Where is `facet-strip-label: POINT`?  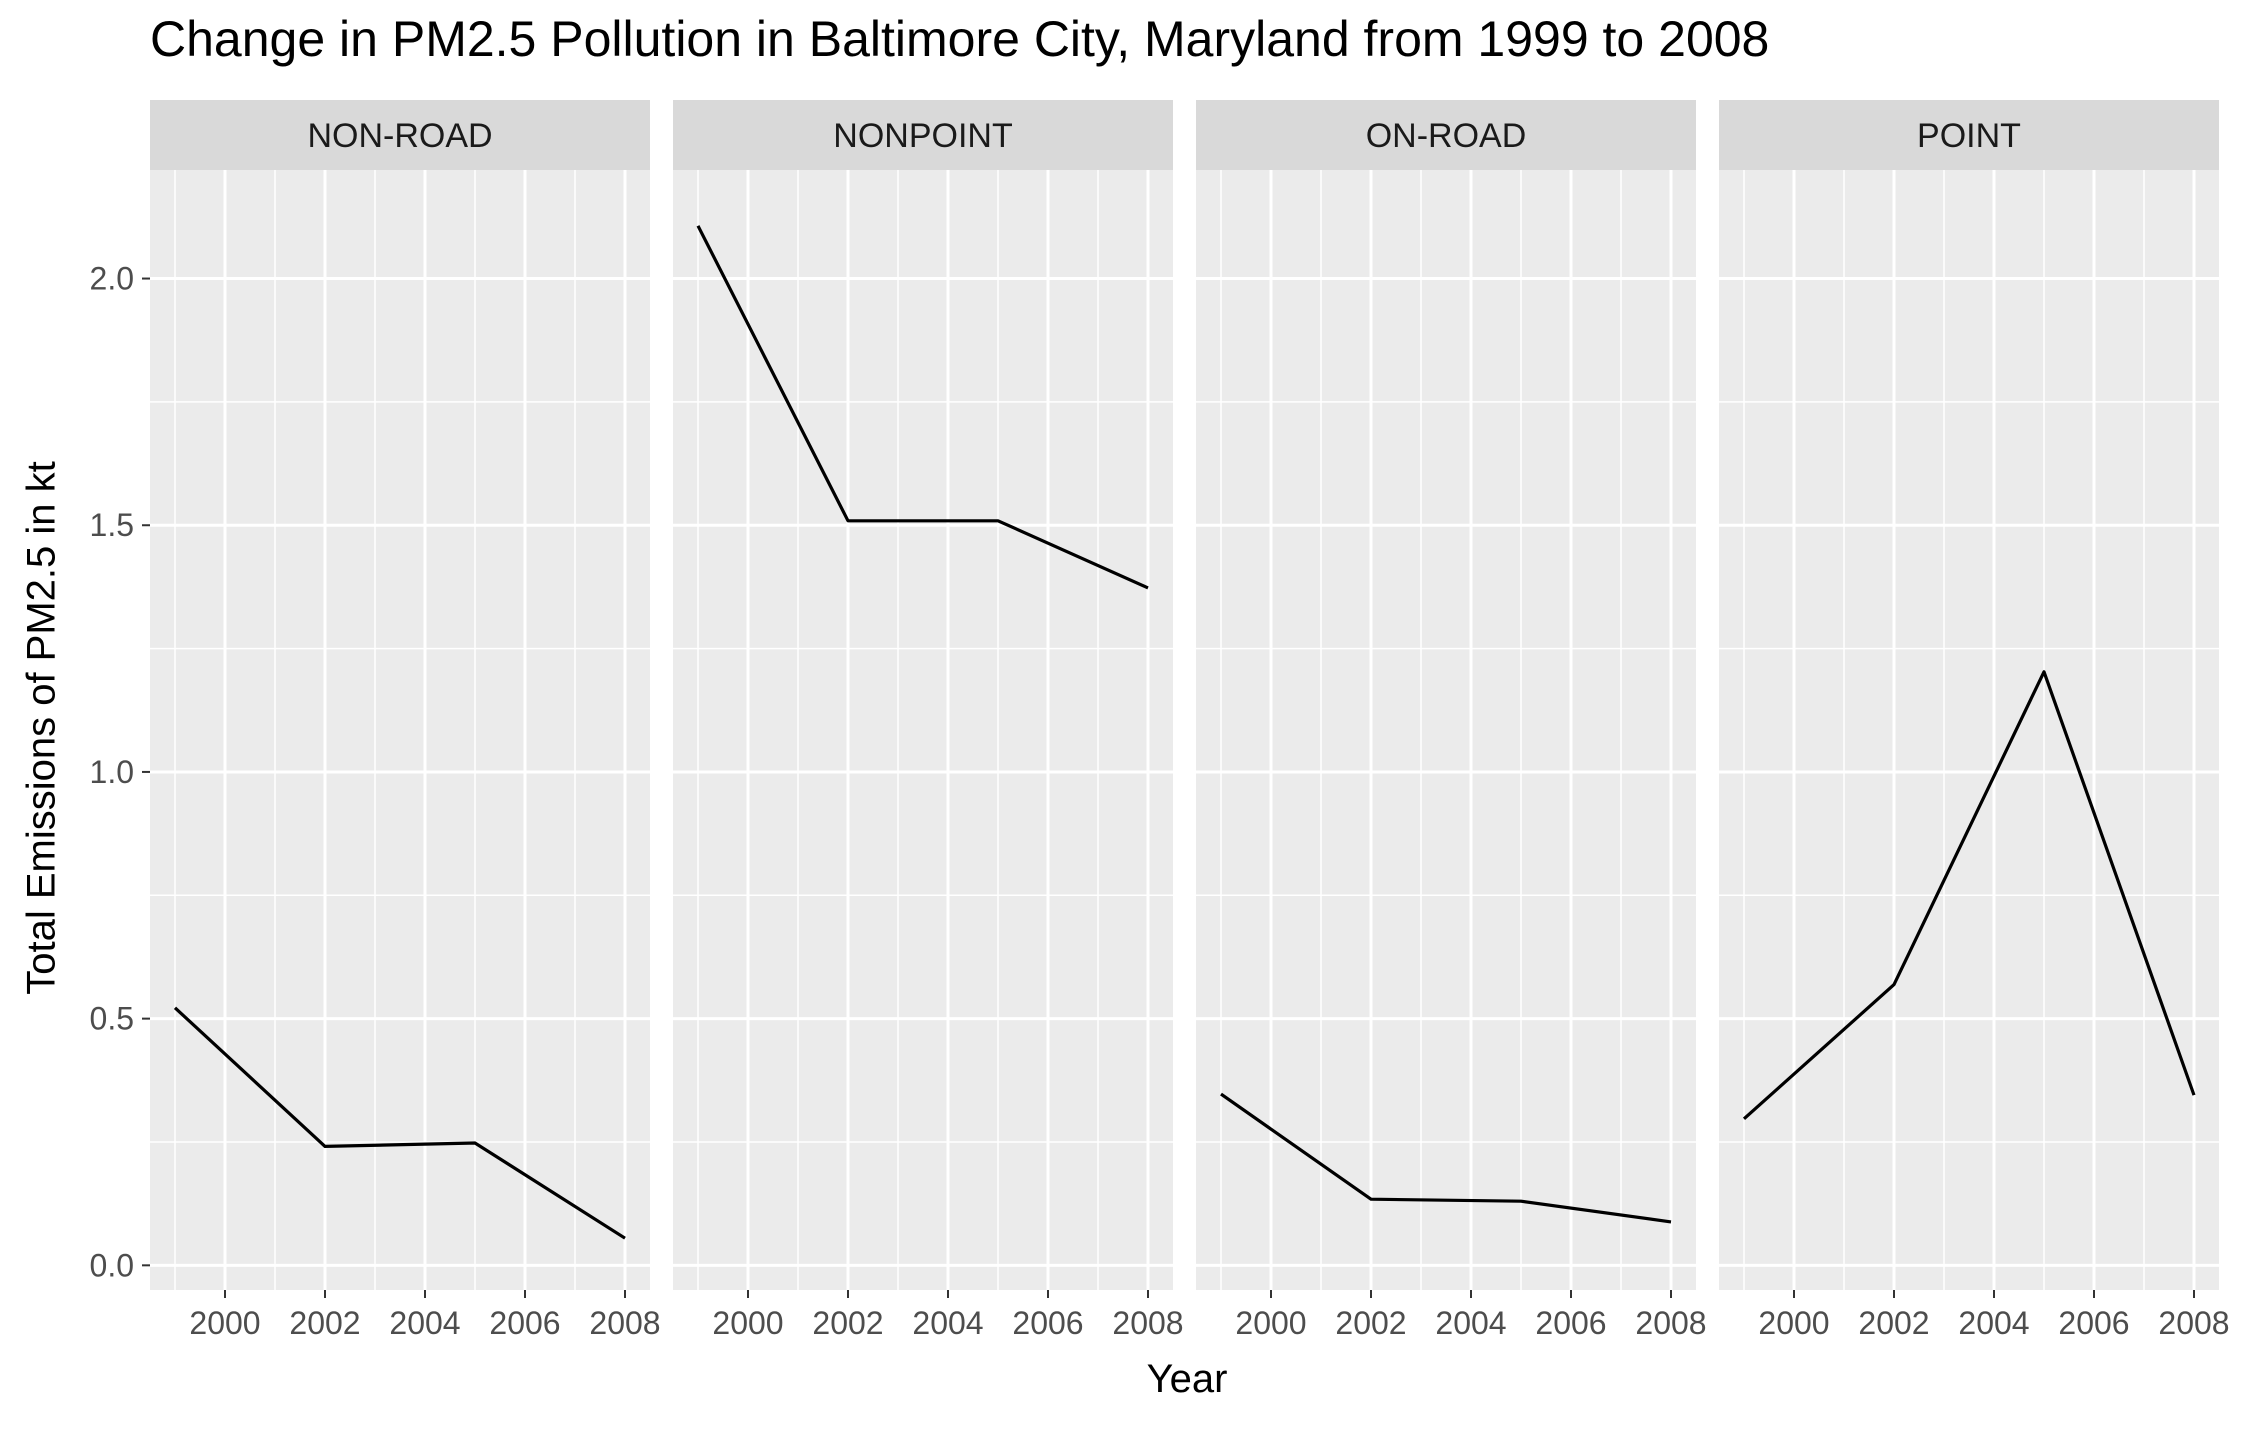 facet-strip-label: POINT is located at coordinates (1969, 136).